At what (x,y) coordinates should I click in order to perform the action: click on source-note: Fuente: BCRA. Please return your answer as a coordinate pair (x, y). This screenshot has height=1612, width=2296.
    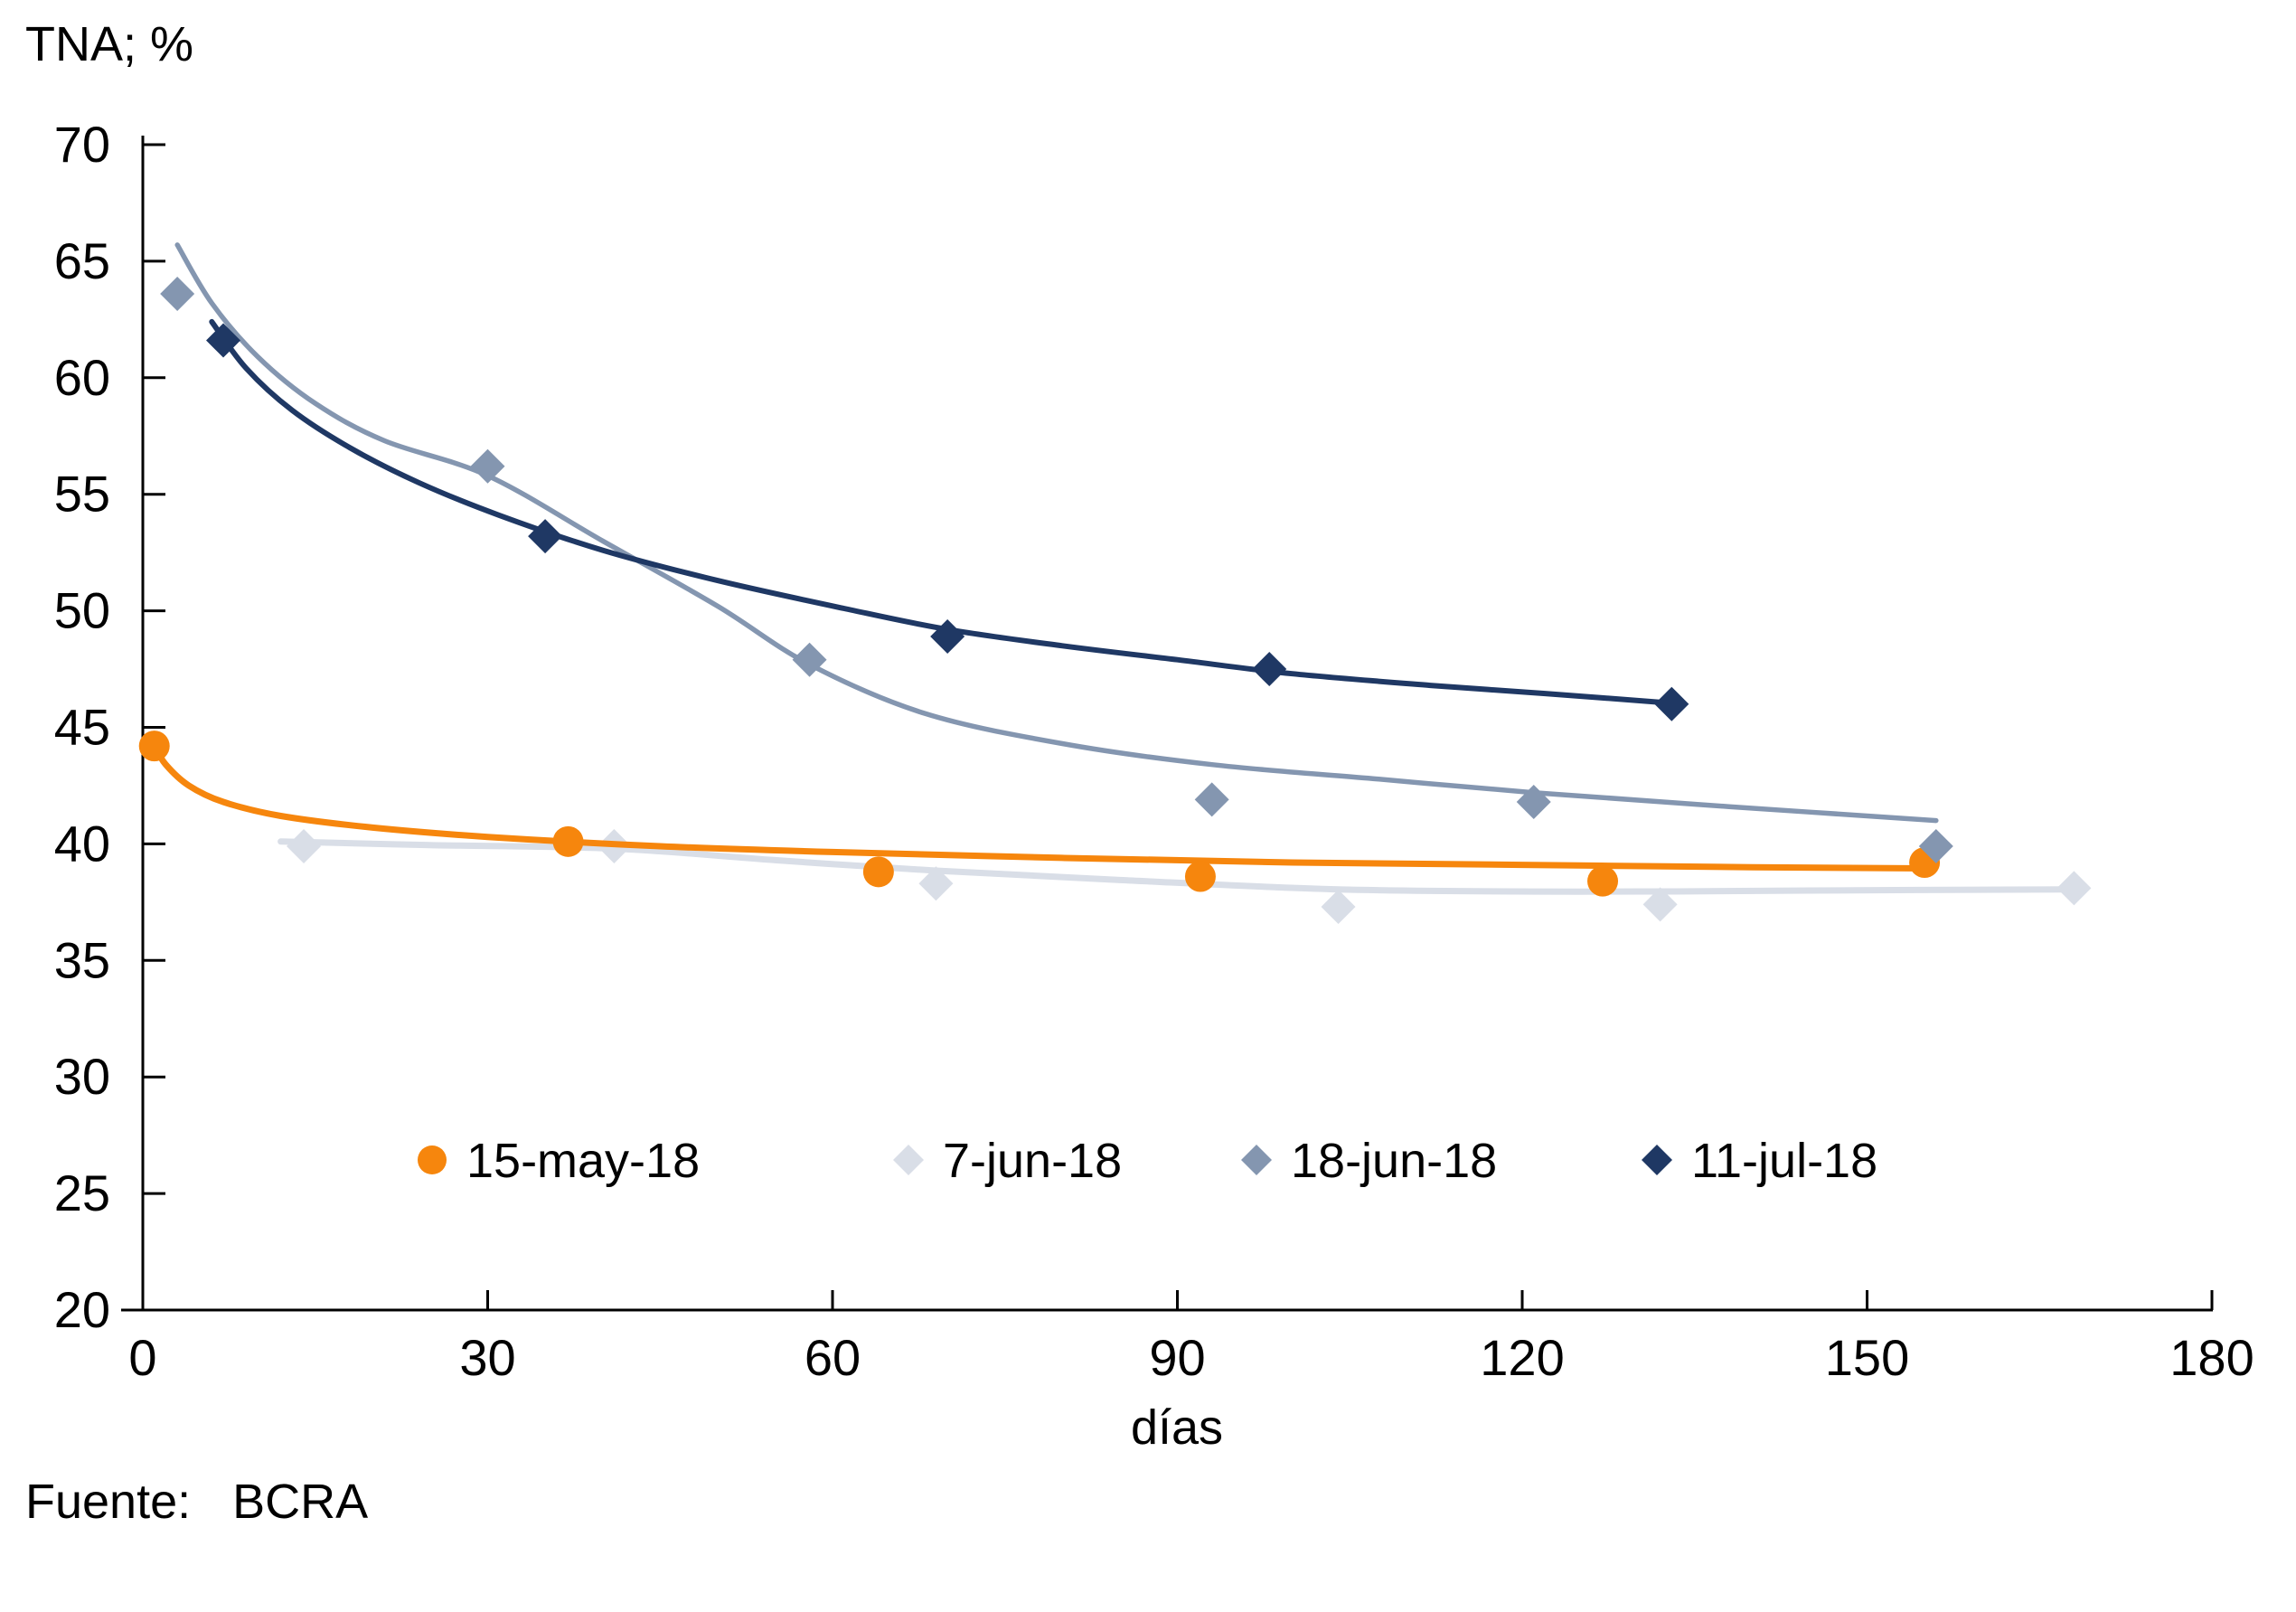
    Looking at the image, I should click on (196, 1502).